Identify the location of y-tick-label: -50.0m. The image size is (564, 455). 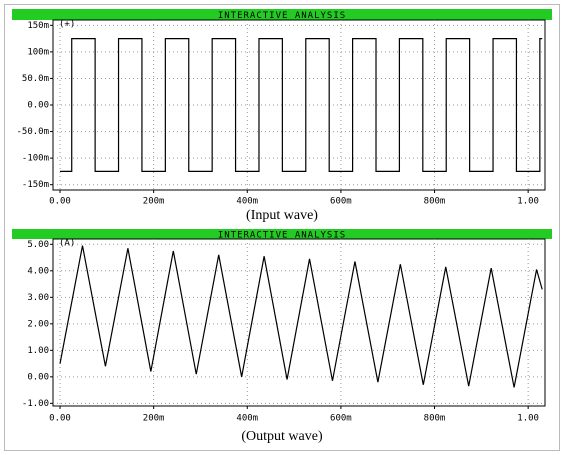
(32, 132).